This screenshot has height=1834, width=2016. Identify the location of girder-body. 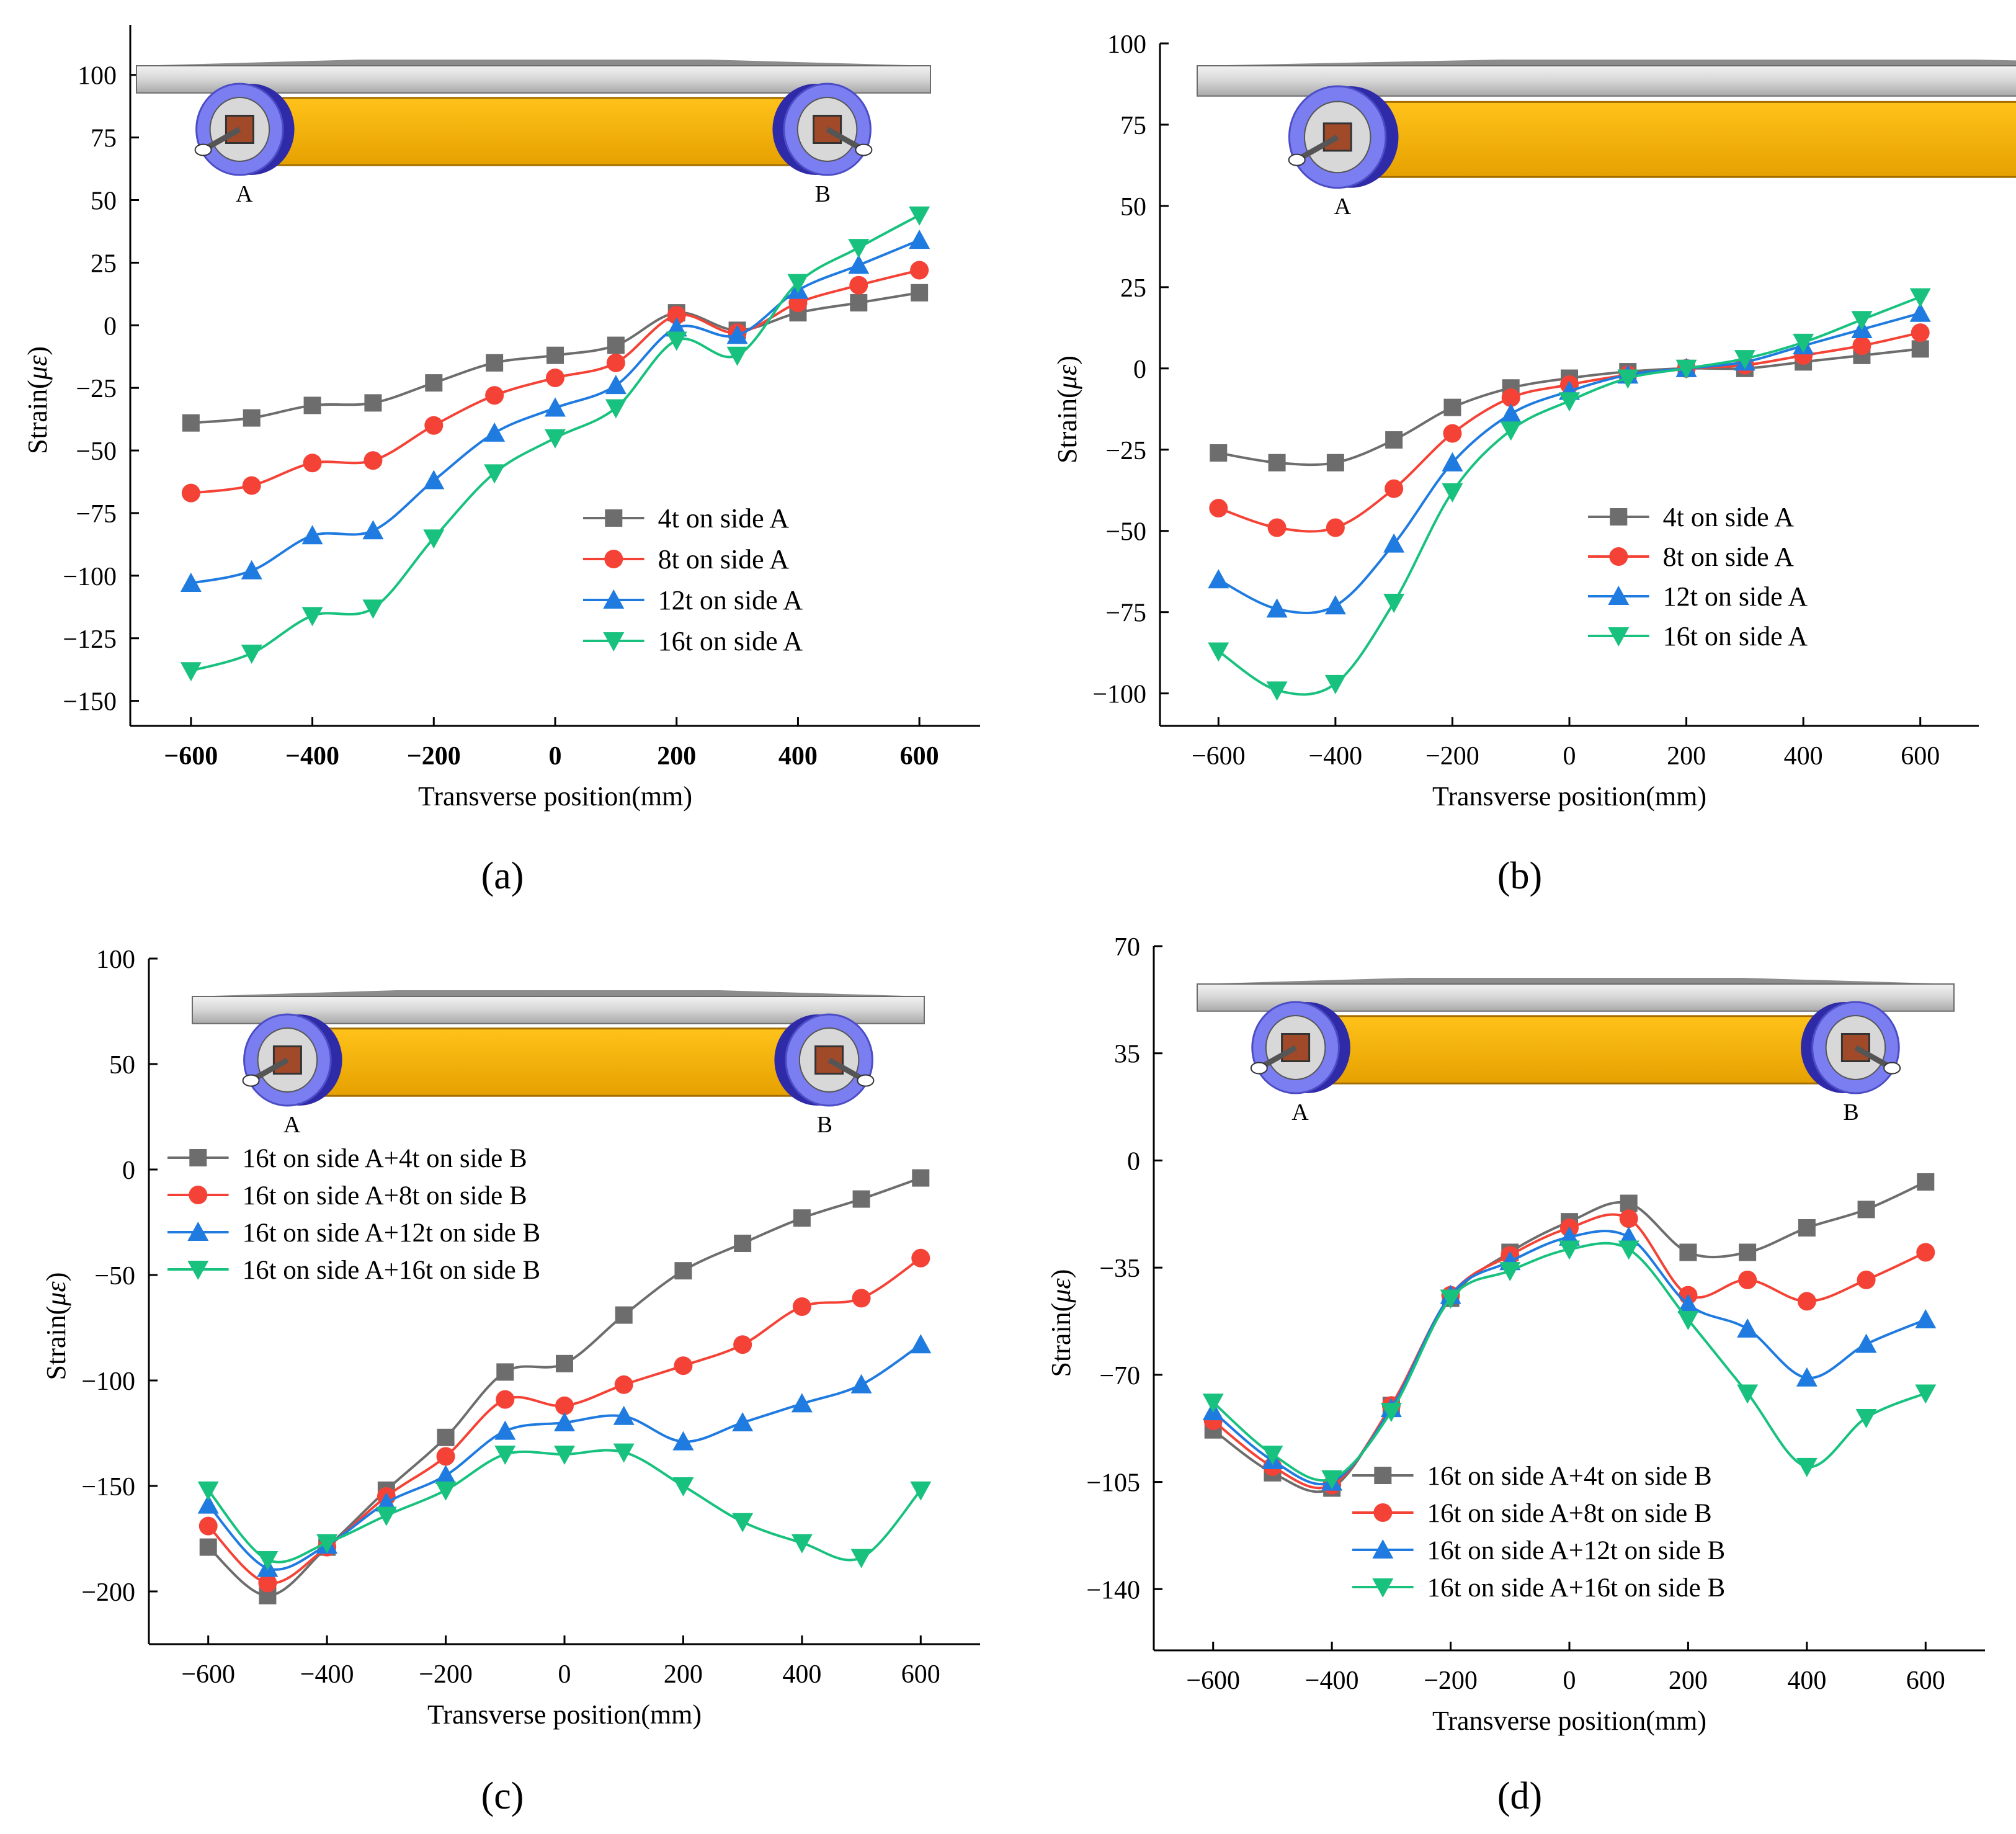
(1576, 1050).